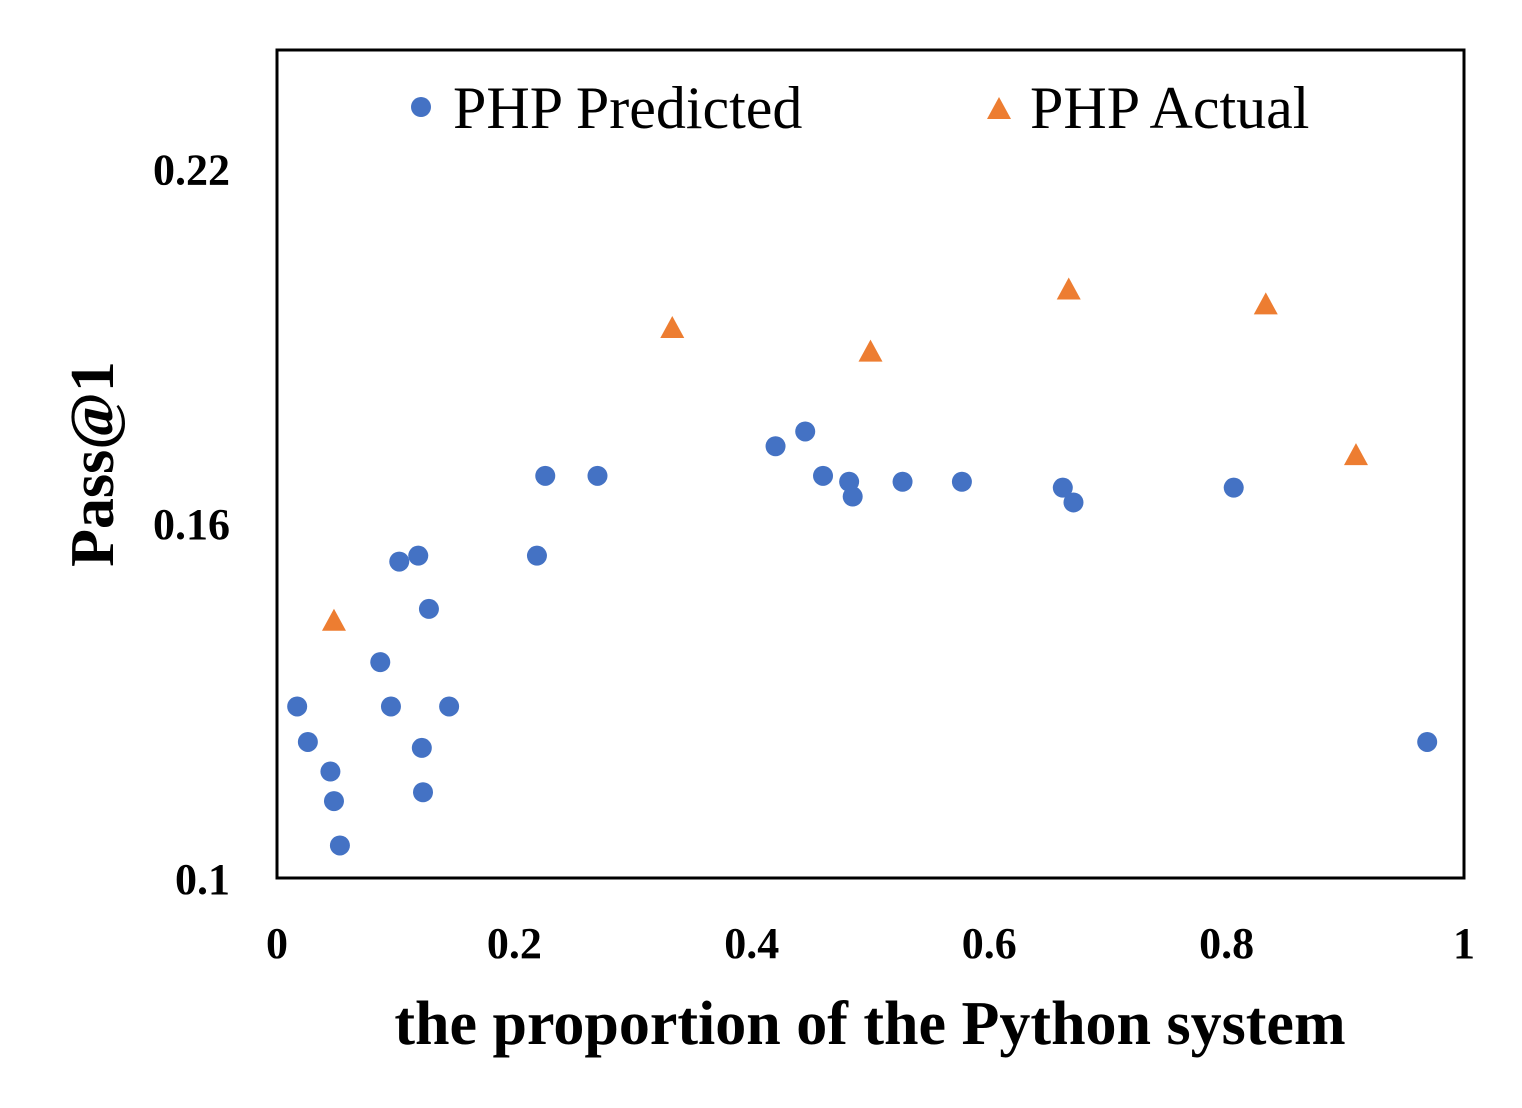 Image resolution: width=1522 pixels, height=1108 pixels. Describe the element at coordinates (860, 108) in the screenshot. I see `legend: PHP Predicted PHP Actual` at that location.